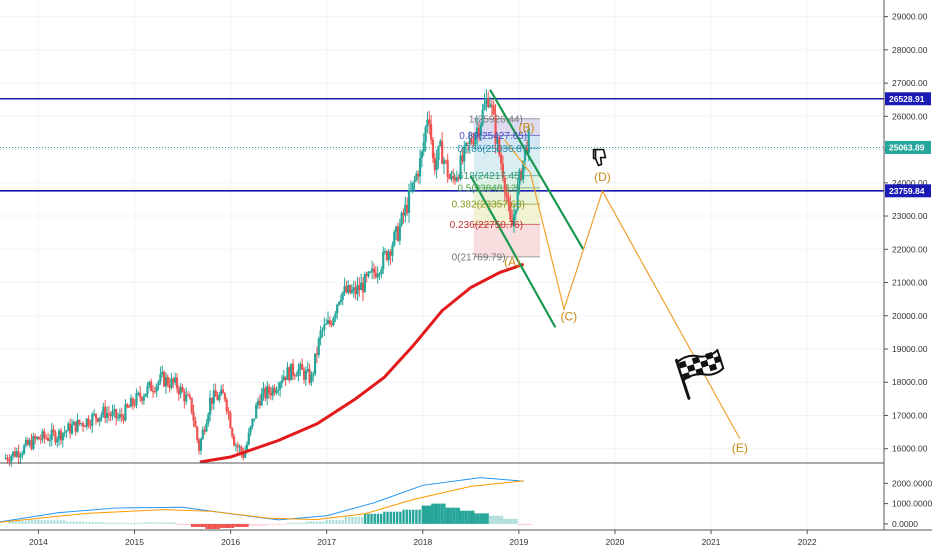 The height and width of the screenshot is (550, 932). I want to click on projection-path, so click(622, 289).